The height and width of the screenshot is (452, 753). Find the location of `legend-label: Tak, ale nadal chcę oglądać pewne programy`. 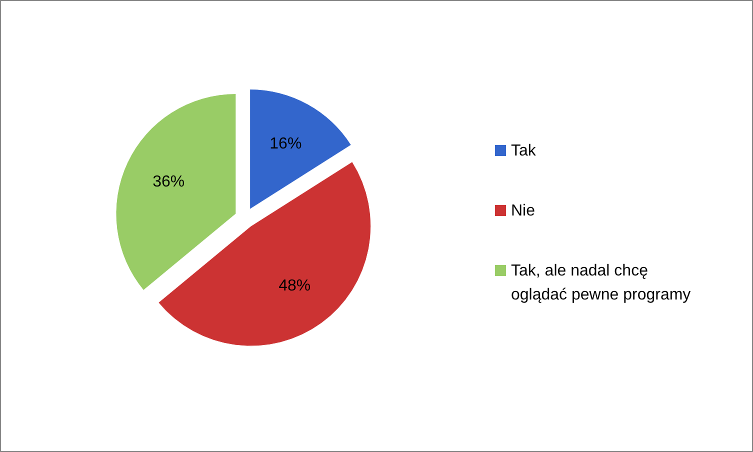

legend-label: Tak, ale nadal chcę oglądać pewne programy is located at coordinates (601, 283).